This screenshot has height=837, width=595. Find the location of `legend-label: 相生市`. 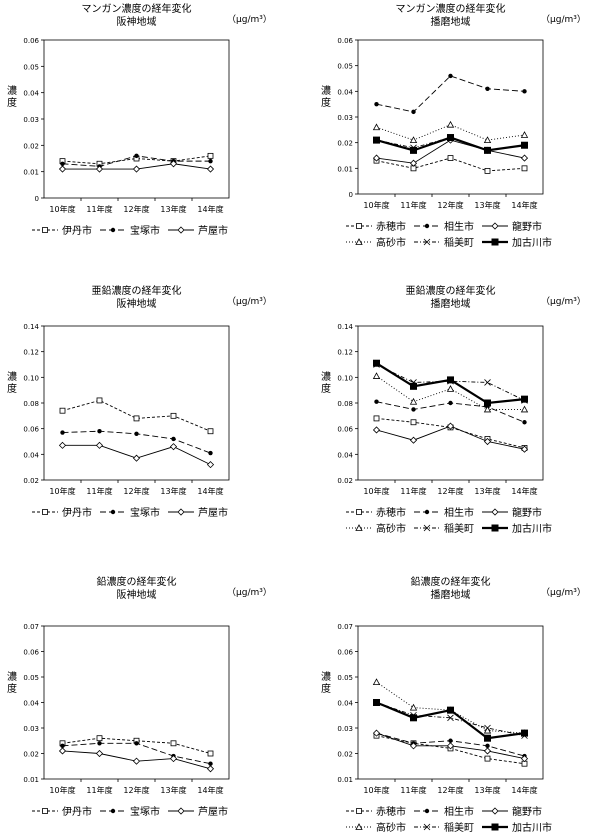

legend-label: 相生市 is located at coordinates (459, 512).